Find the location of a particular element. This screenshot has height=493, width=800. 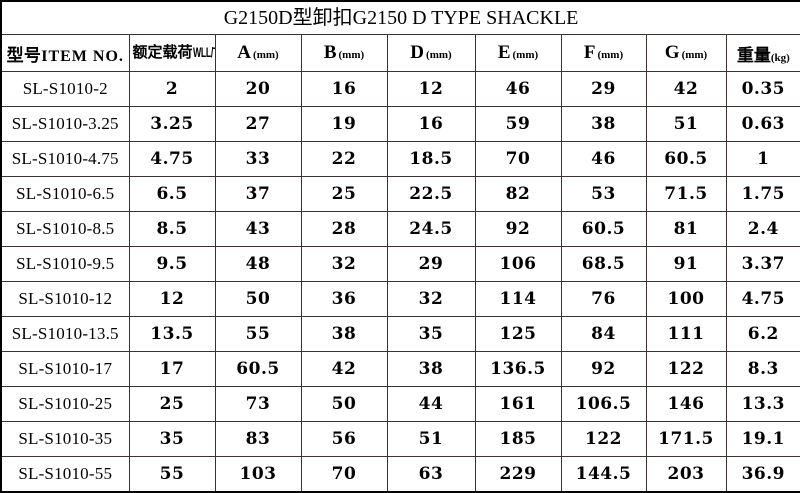

cell-a: 83 is located at coordinates (258, 439).